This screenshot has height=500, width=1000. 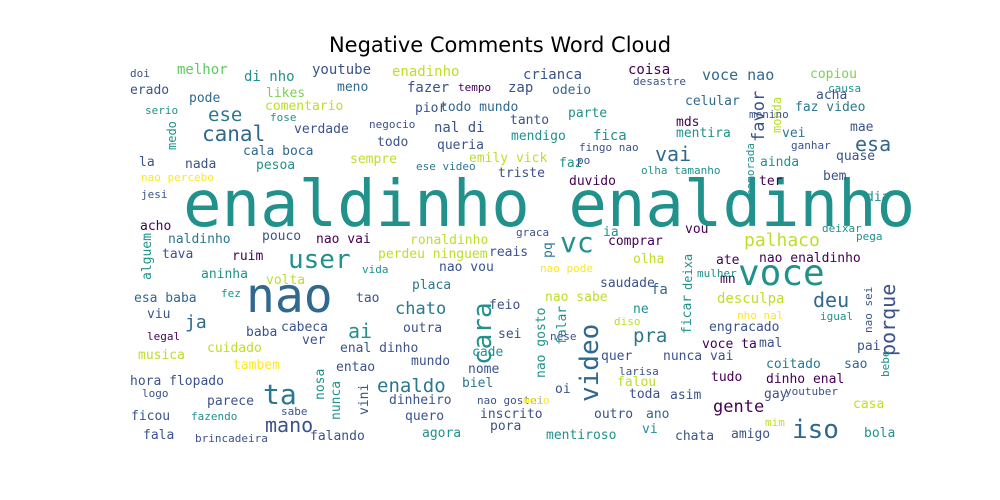 I want to click on word-likes: likes, so click(x=285, y=93).